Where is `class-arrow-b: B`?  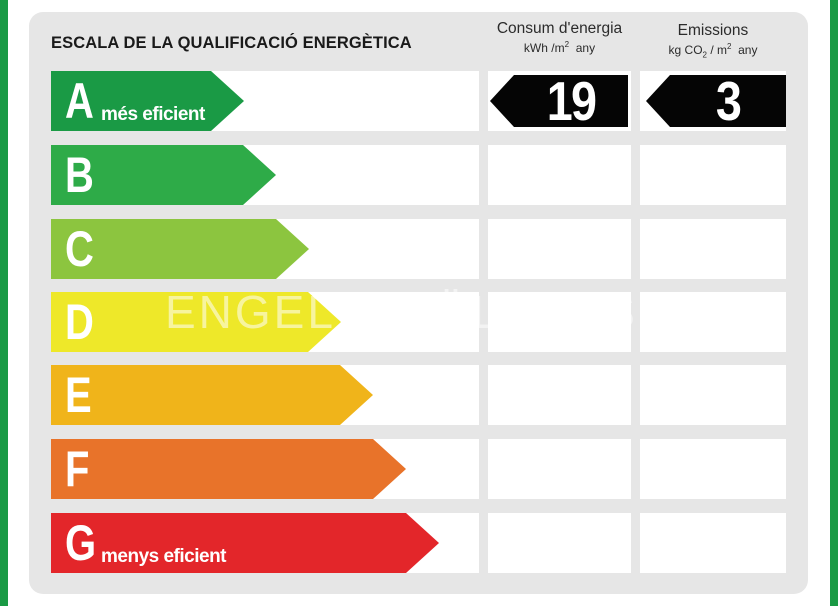 class-arrow-b: B is located at coordinates (163, 175).